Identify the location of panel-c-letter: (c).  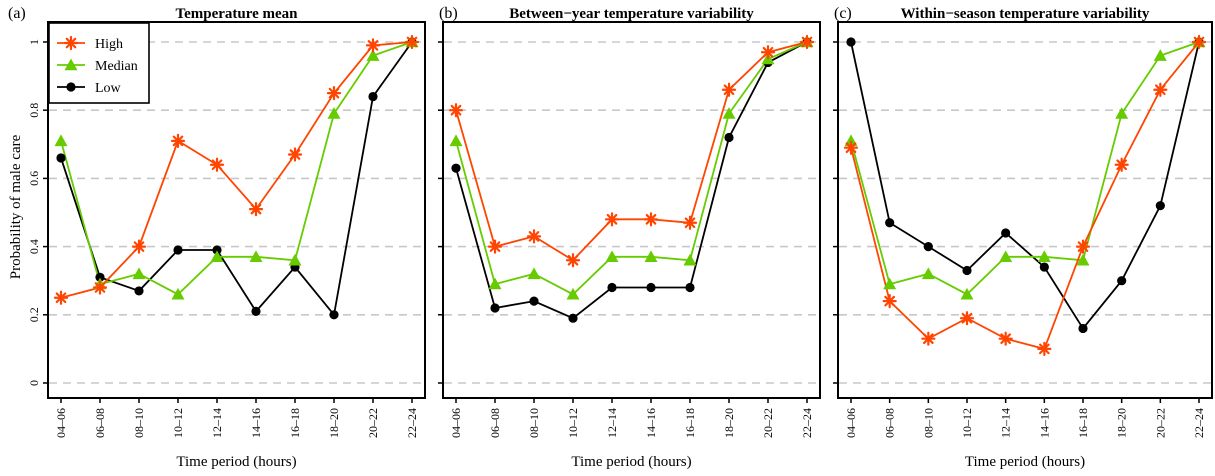
(843, 13).